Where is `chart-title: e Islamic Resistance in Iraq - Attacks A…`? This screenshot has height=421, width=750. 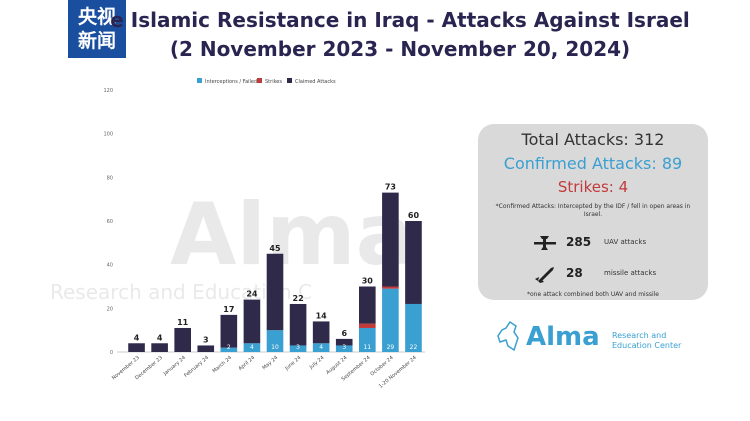
chart-title: e Islamic Resistance in Iraq - Attacks A… is located at coordinates (400, 20).